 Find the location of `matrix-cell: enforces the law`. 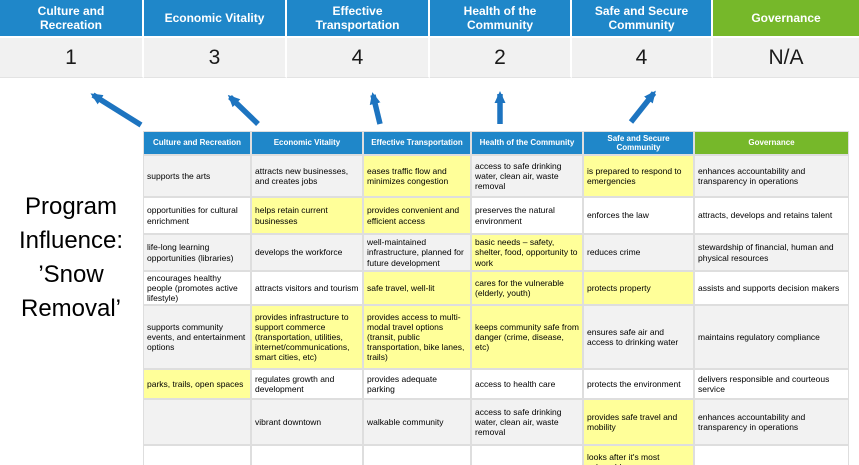

matrix-cell: enforces the law is located at coordinates (638, 215).